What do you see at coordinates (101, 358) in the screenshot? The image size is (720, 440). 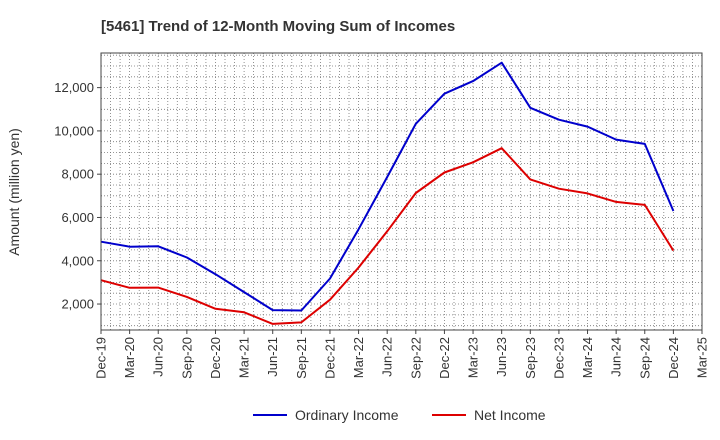 I see `x-tick-label: Dec-19` at bounding box center [101, 358].